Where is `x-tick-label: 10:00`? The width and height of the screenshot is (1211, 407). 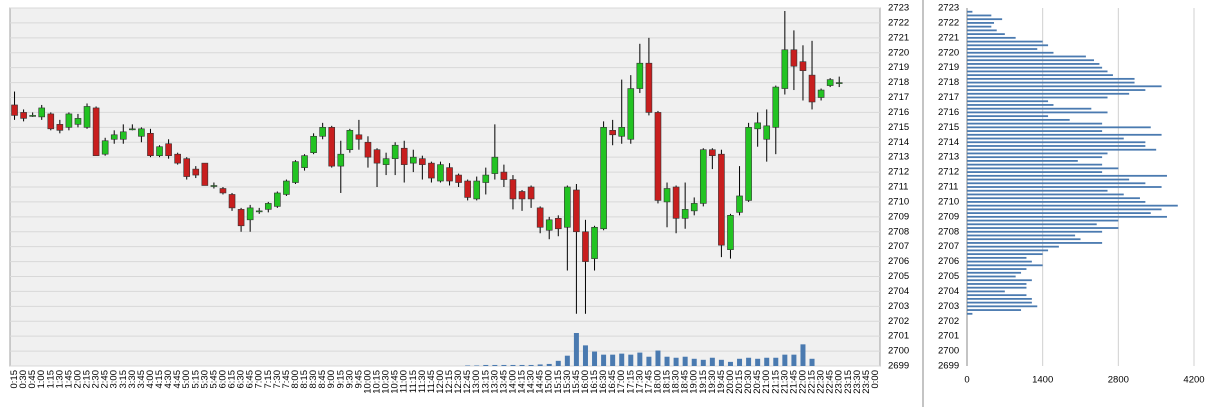
x-tick-label: 10:00 is located at coordinates (367, 382).